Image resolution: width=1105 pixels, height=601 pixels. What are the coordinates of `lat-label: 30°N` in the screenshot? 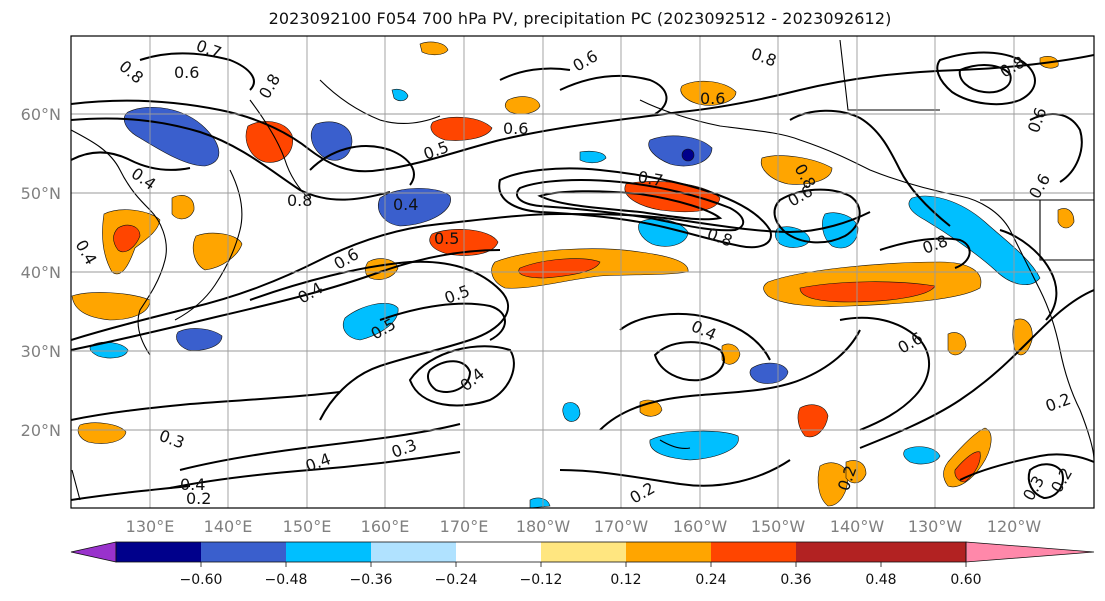 It's located at (41, 351).